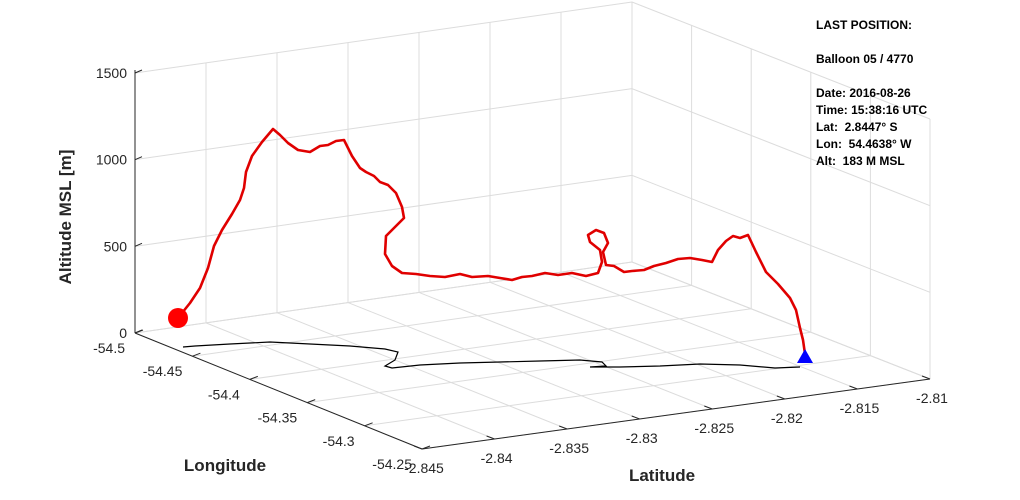 Image resolution: width=1020 pixels, height=500 pixels. Describe the element at coordinates (424, 468) in the screenshot. I see `latitude-tick-label: -2.845` at that location.